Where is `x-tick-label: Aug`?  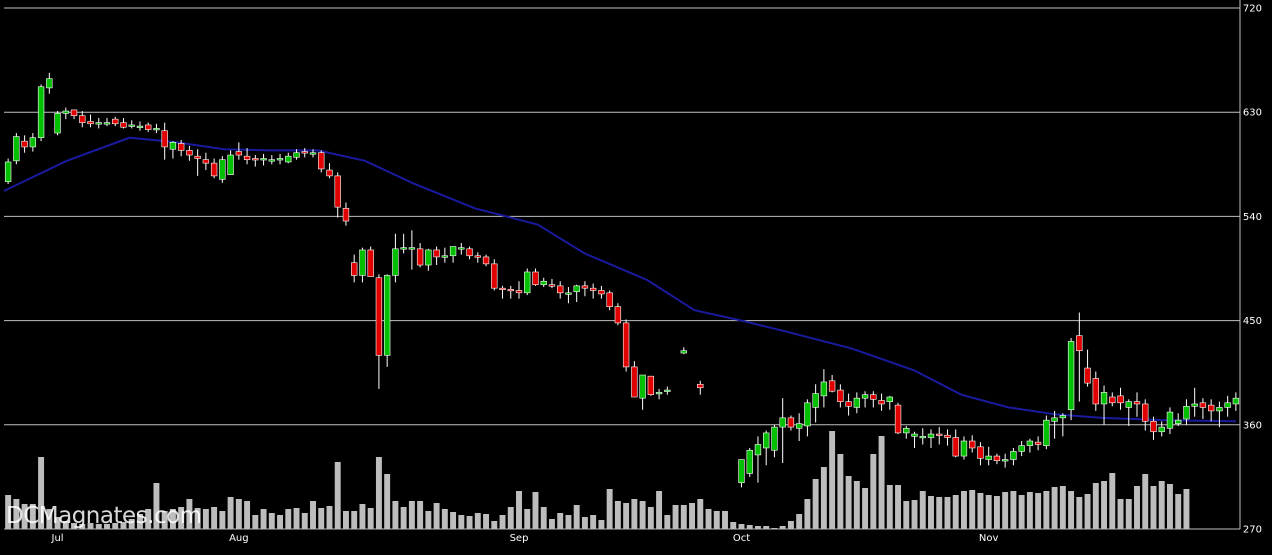 x-tick-label: Aug is located at coordinates (239, 538).